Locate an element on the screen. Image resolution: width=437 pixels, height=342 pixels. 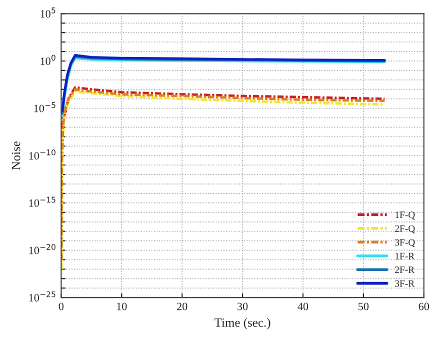
legend-label: 2F-R is located at coordinates (405, 269).